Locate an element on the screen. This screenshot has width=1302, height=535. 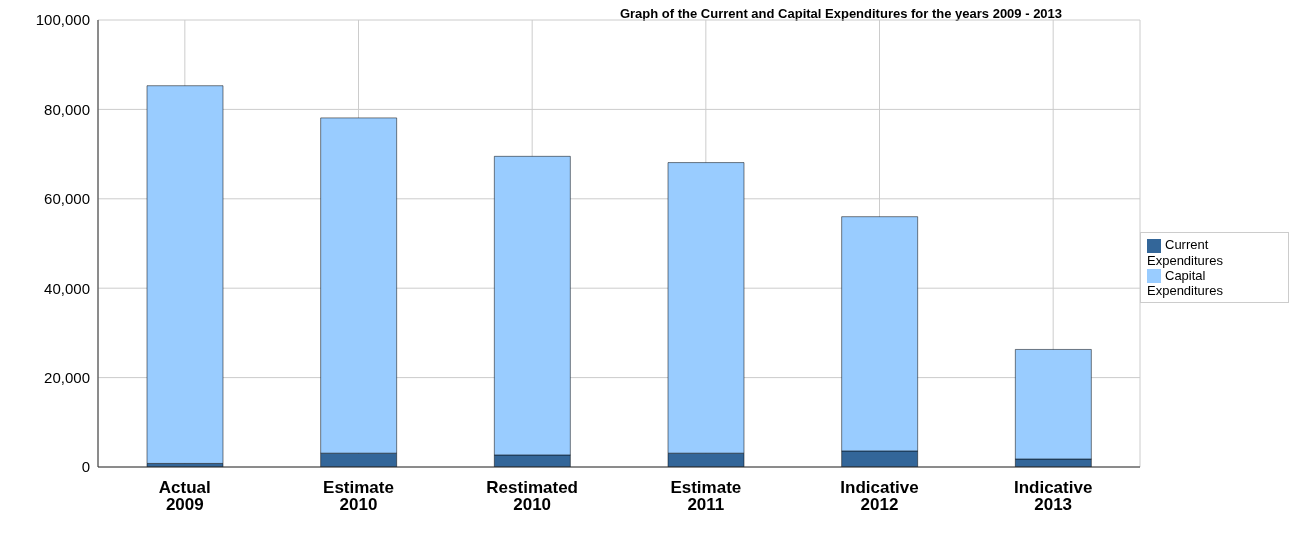
y-tick-label: 100,000 is located at coordinates (62, 20).